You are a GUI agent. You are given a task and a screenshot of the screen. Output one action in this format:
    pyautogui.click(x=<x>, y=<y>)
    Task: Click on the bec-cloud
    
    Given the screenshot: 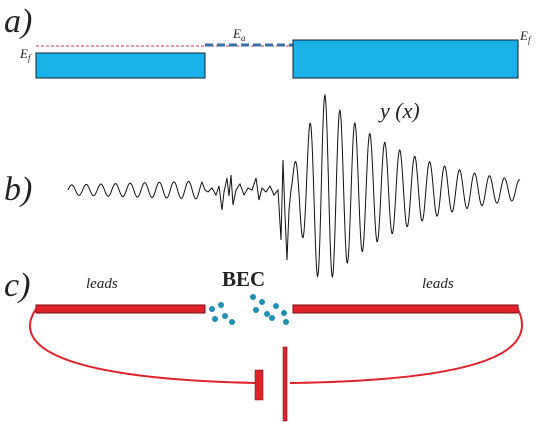 What is the action you would take?
    pyautogui.click(x=249, y=309)
    